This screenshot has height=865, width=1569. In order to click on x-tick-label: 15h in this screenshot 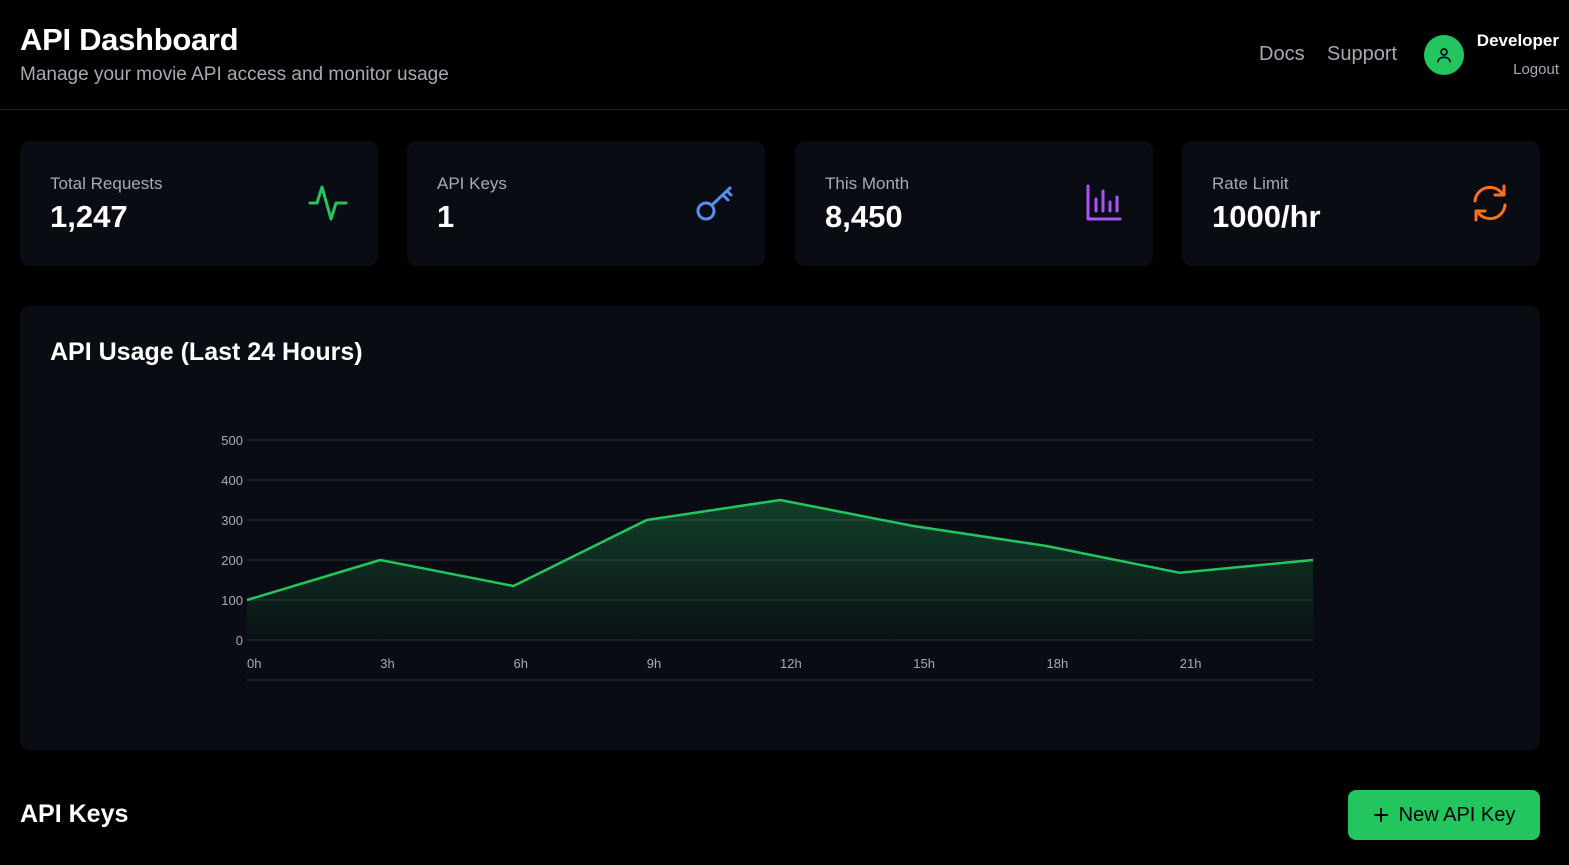, I will do `click(924, 663)`.